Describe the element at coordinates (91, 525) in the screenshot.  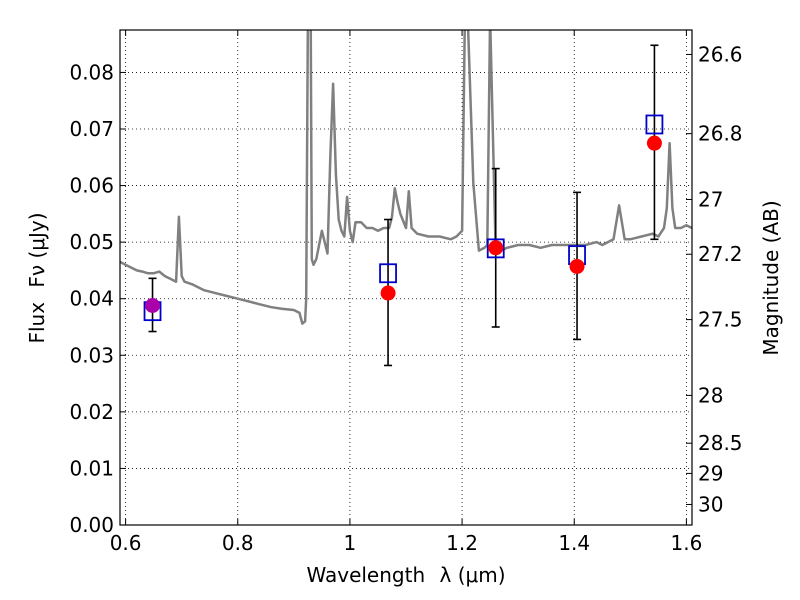
I see `y-tick-label: 0.00` at that location.